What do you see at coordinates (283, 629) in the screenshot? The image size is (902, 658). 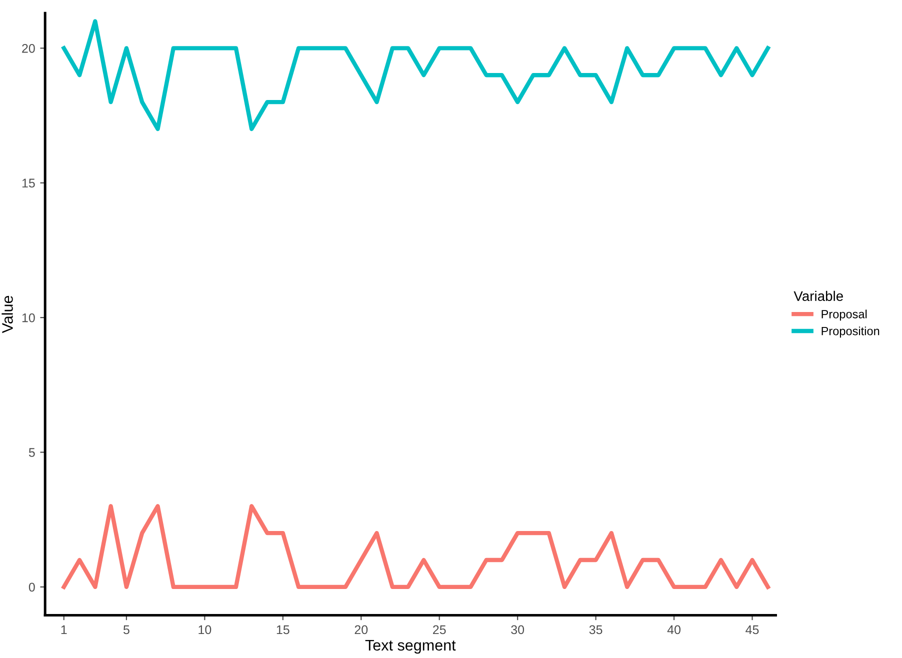 I see `x-tick-label: 15` at bounding box center [283, 629].